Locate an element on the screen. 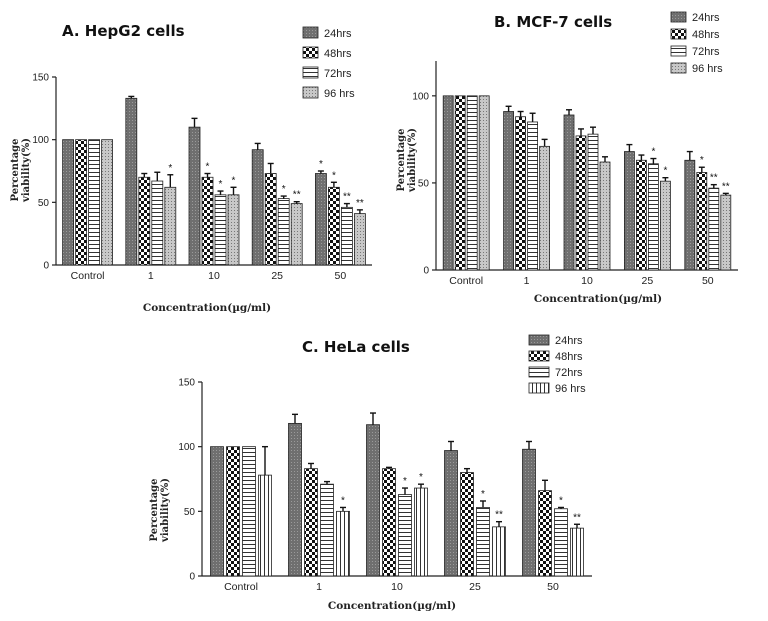 The image size is (768, 621). x-tick-label: 25 is located at coordinates (475, 587).